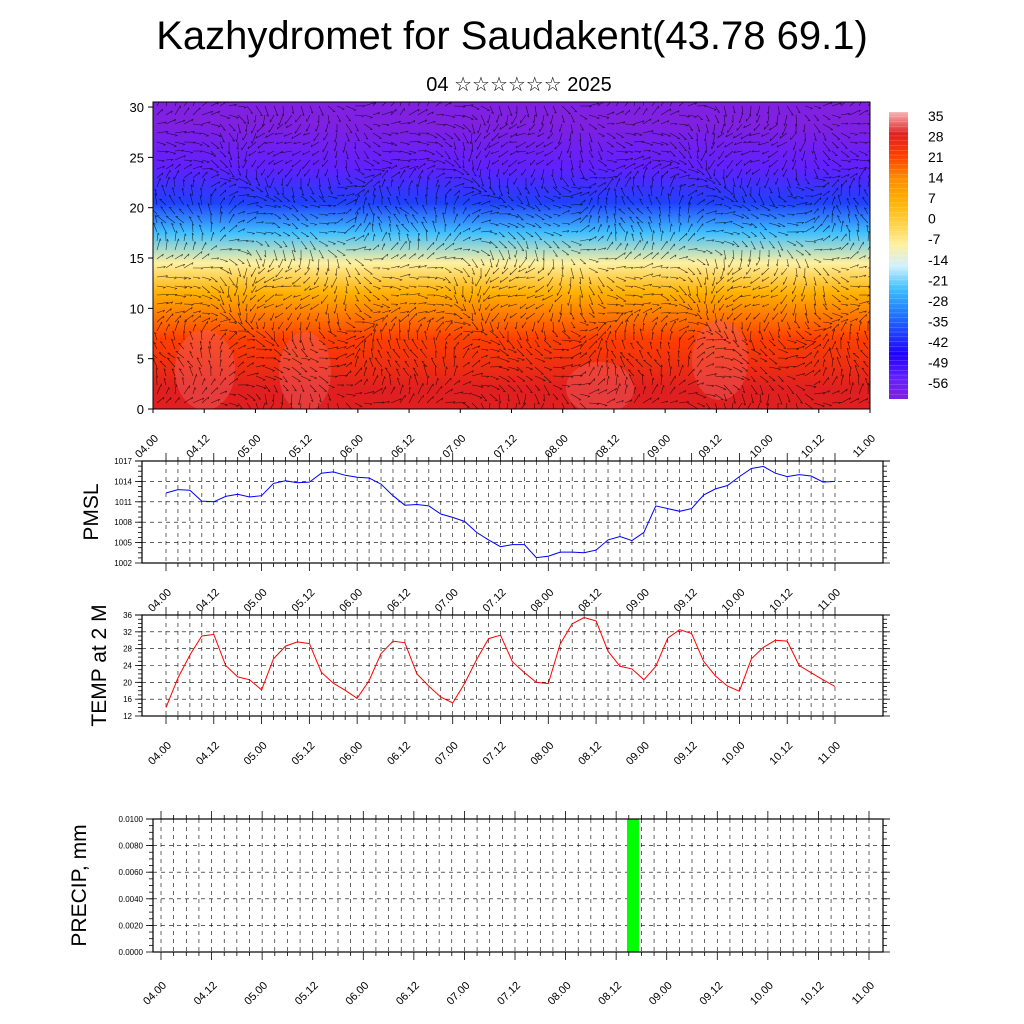 This screenshot has height=1024, width=1024. I want to click on colorbar-label: 14, so click(936, 178).